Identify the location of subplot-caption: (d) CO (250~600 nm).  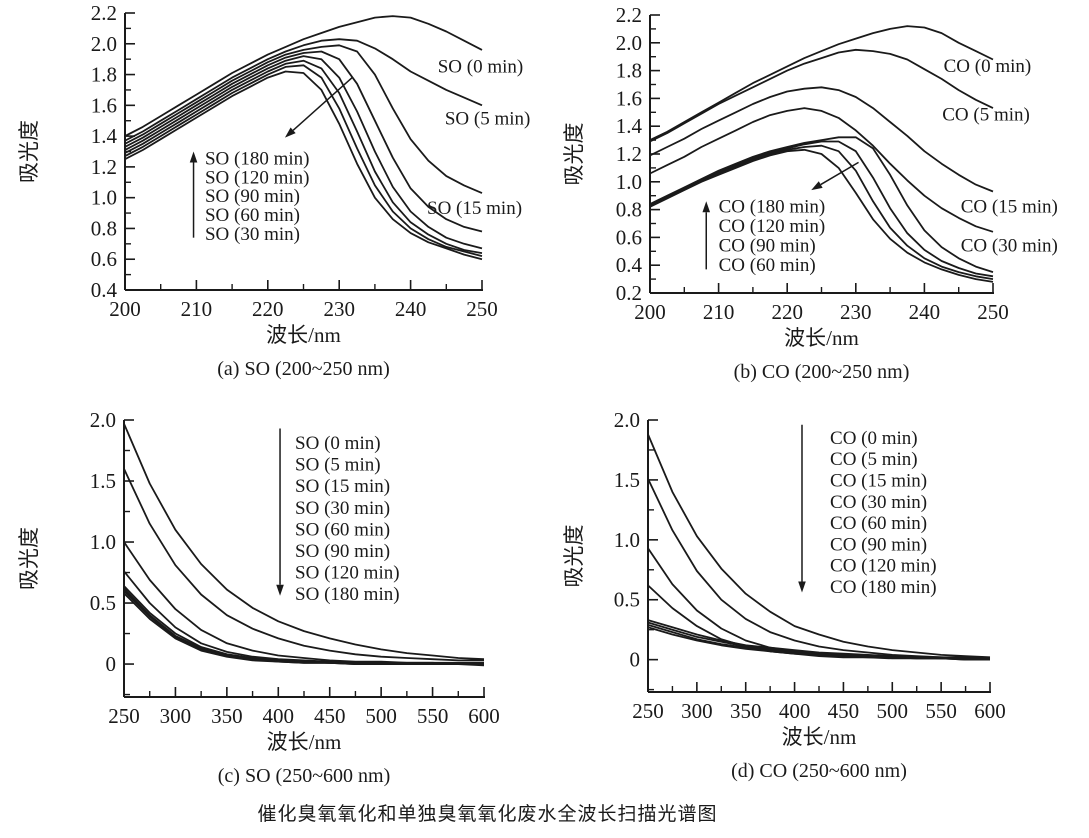
(819, 771).